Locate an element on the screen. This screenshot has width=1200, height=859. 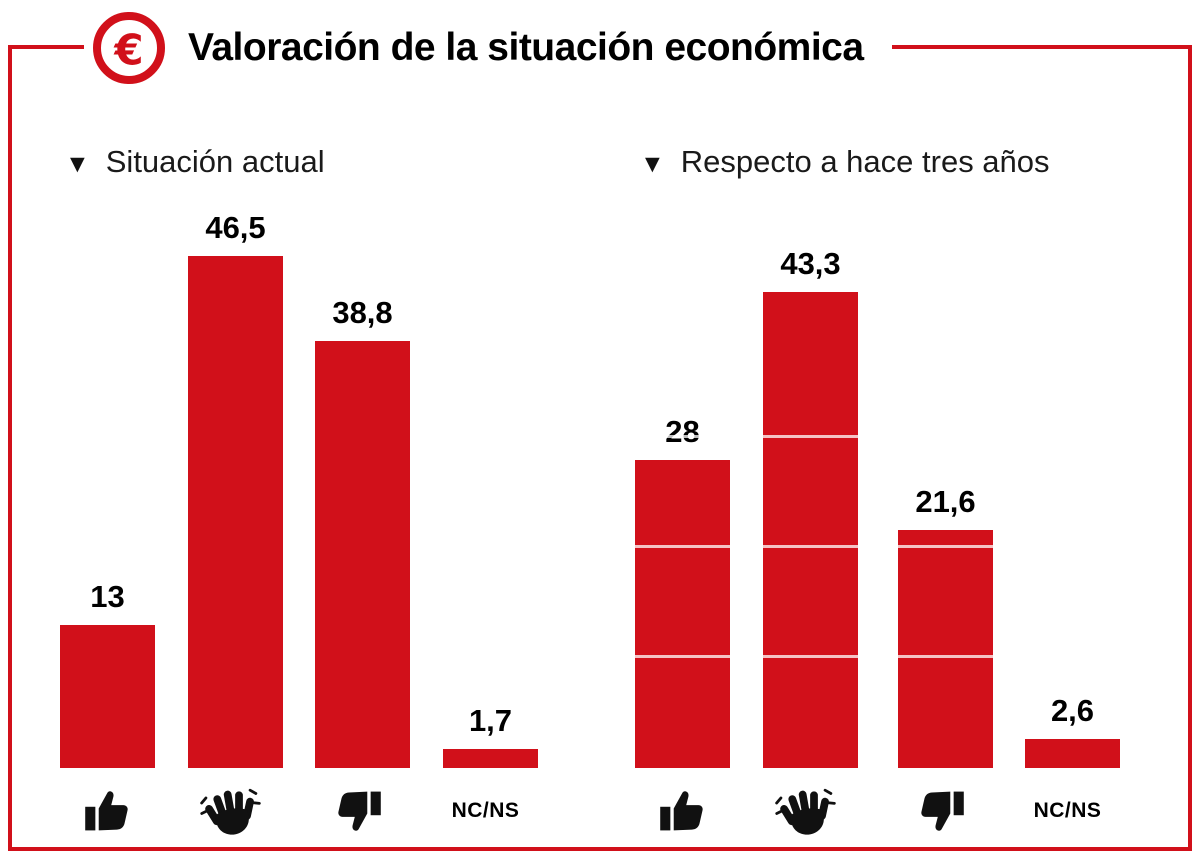
bar-value-label: 38,8 is located at coordinates (362, 312).